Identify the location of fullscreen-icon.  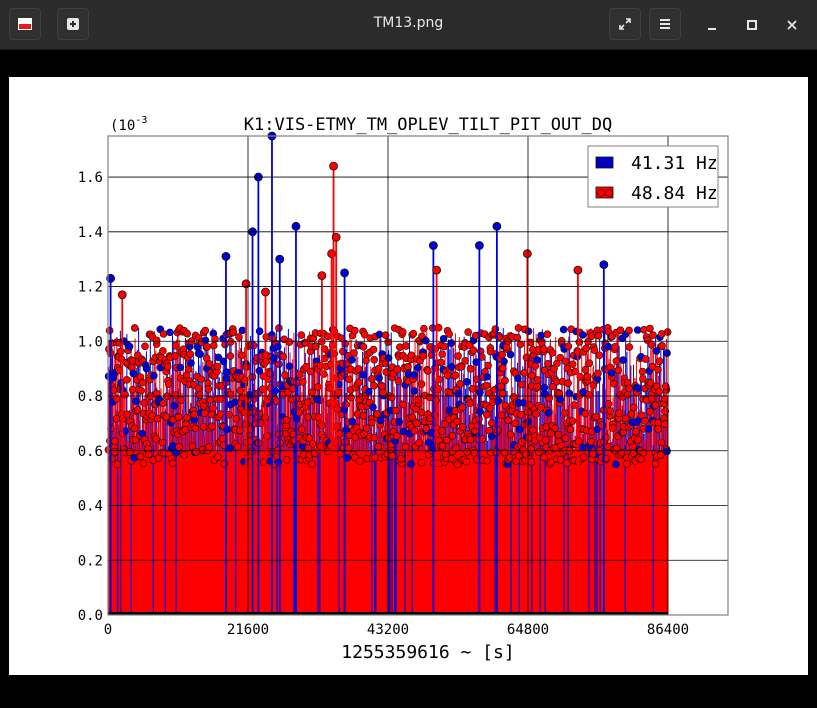
(625, 24).